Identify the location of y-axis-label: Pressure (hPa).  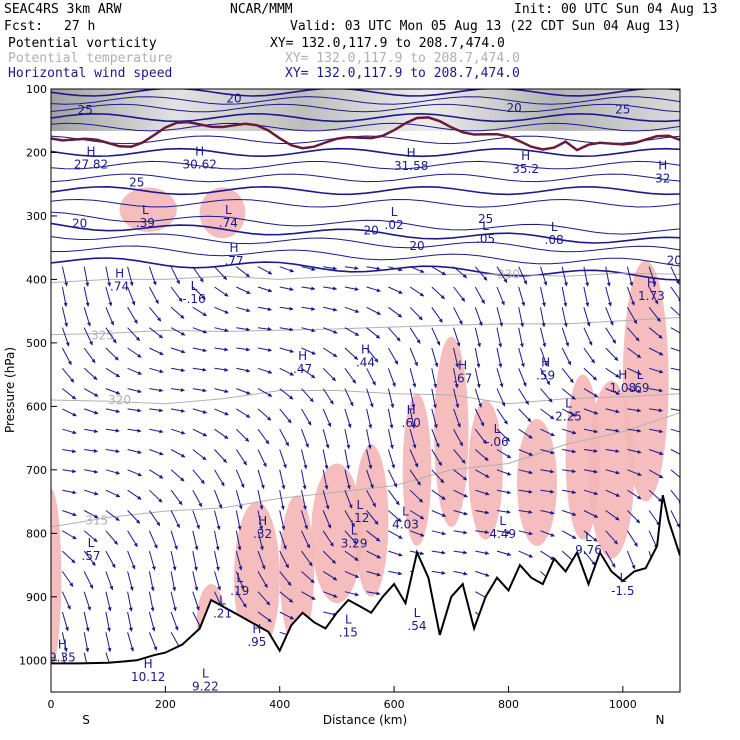
(10, 390).